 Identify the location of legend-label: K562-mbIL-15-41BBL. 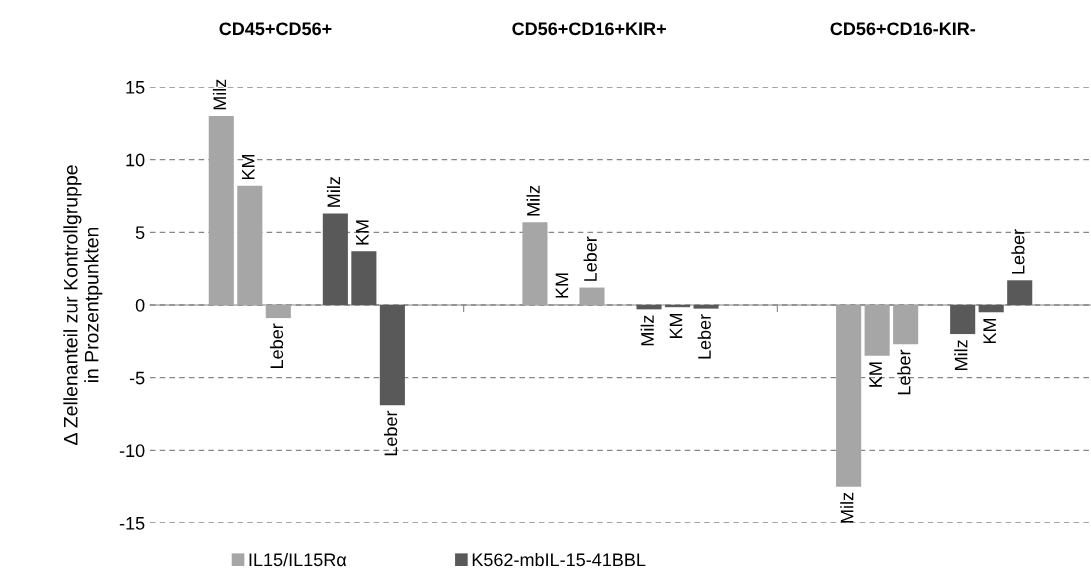
(559, 559).